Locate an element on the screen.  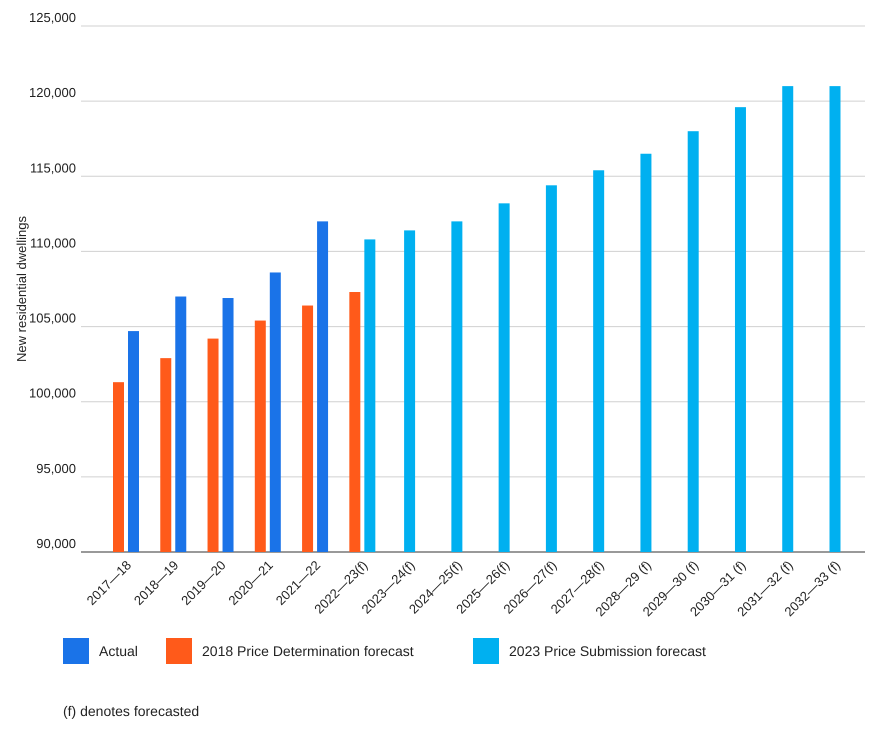
y-tick-label: 125,000 is located at coordinates (52, 17).